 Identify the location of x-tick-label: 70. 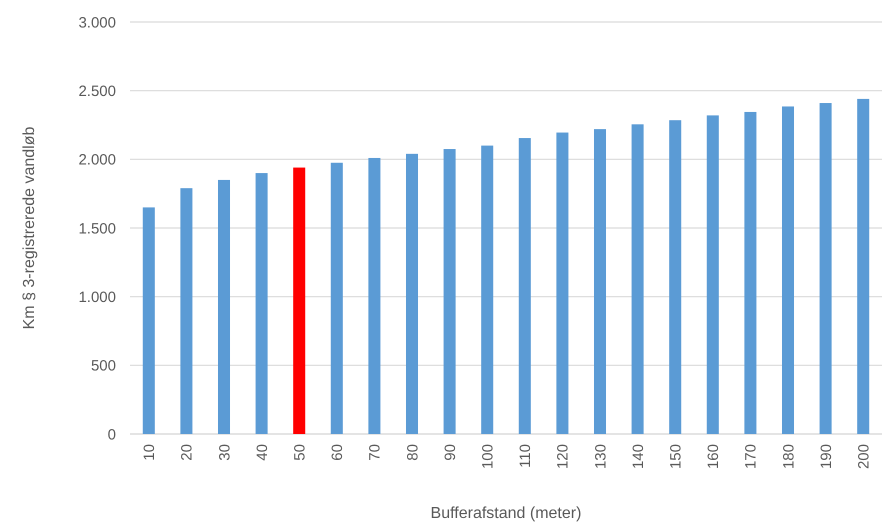
(375, 452).